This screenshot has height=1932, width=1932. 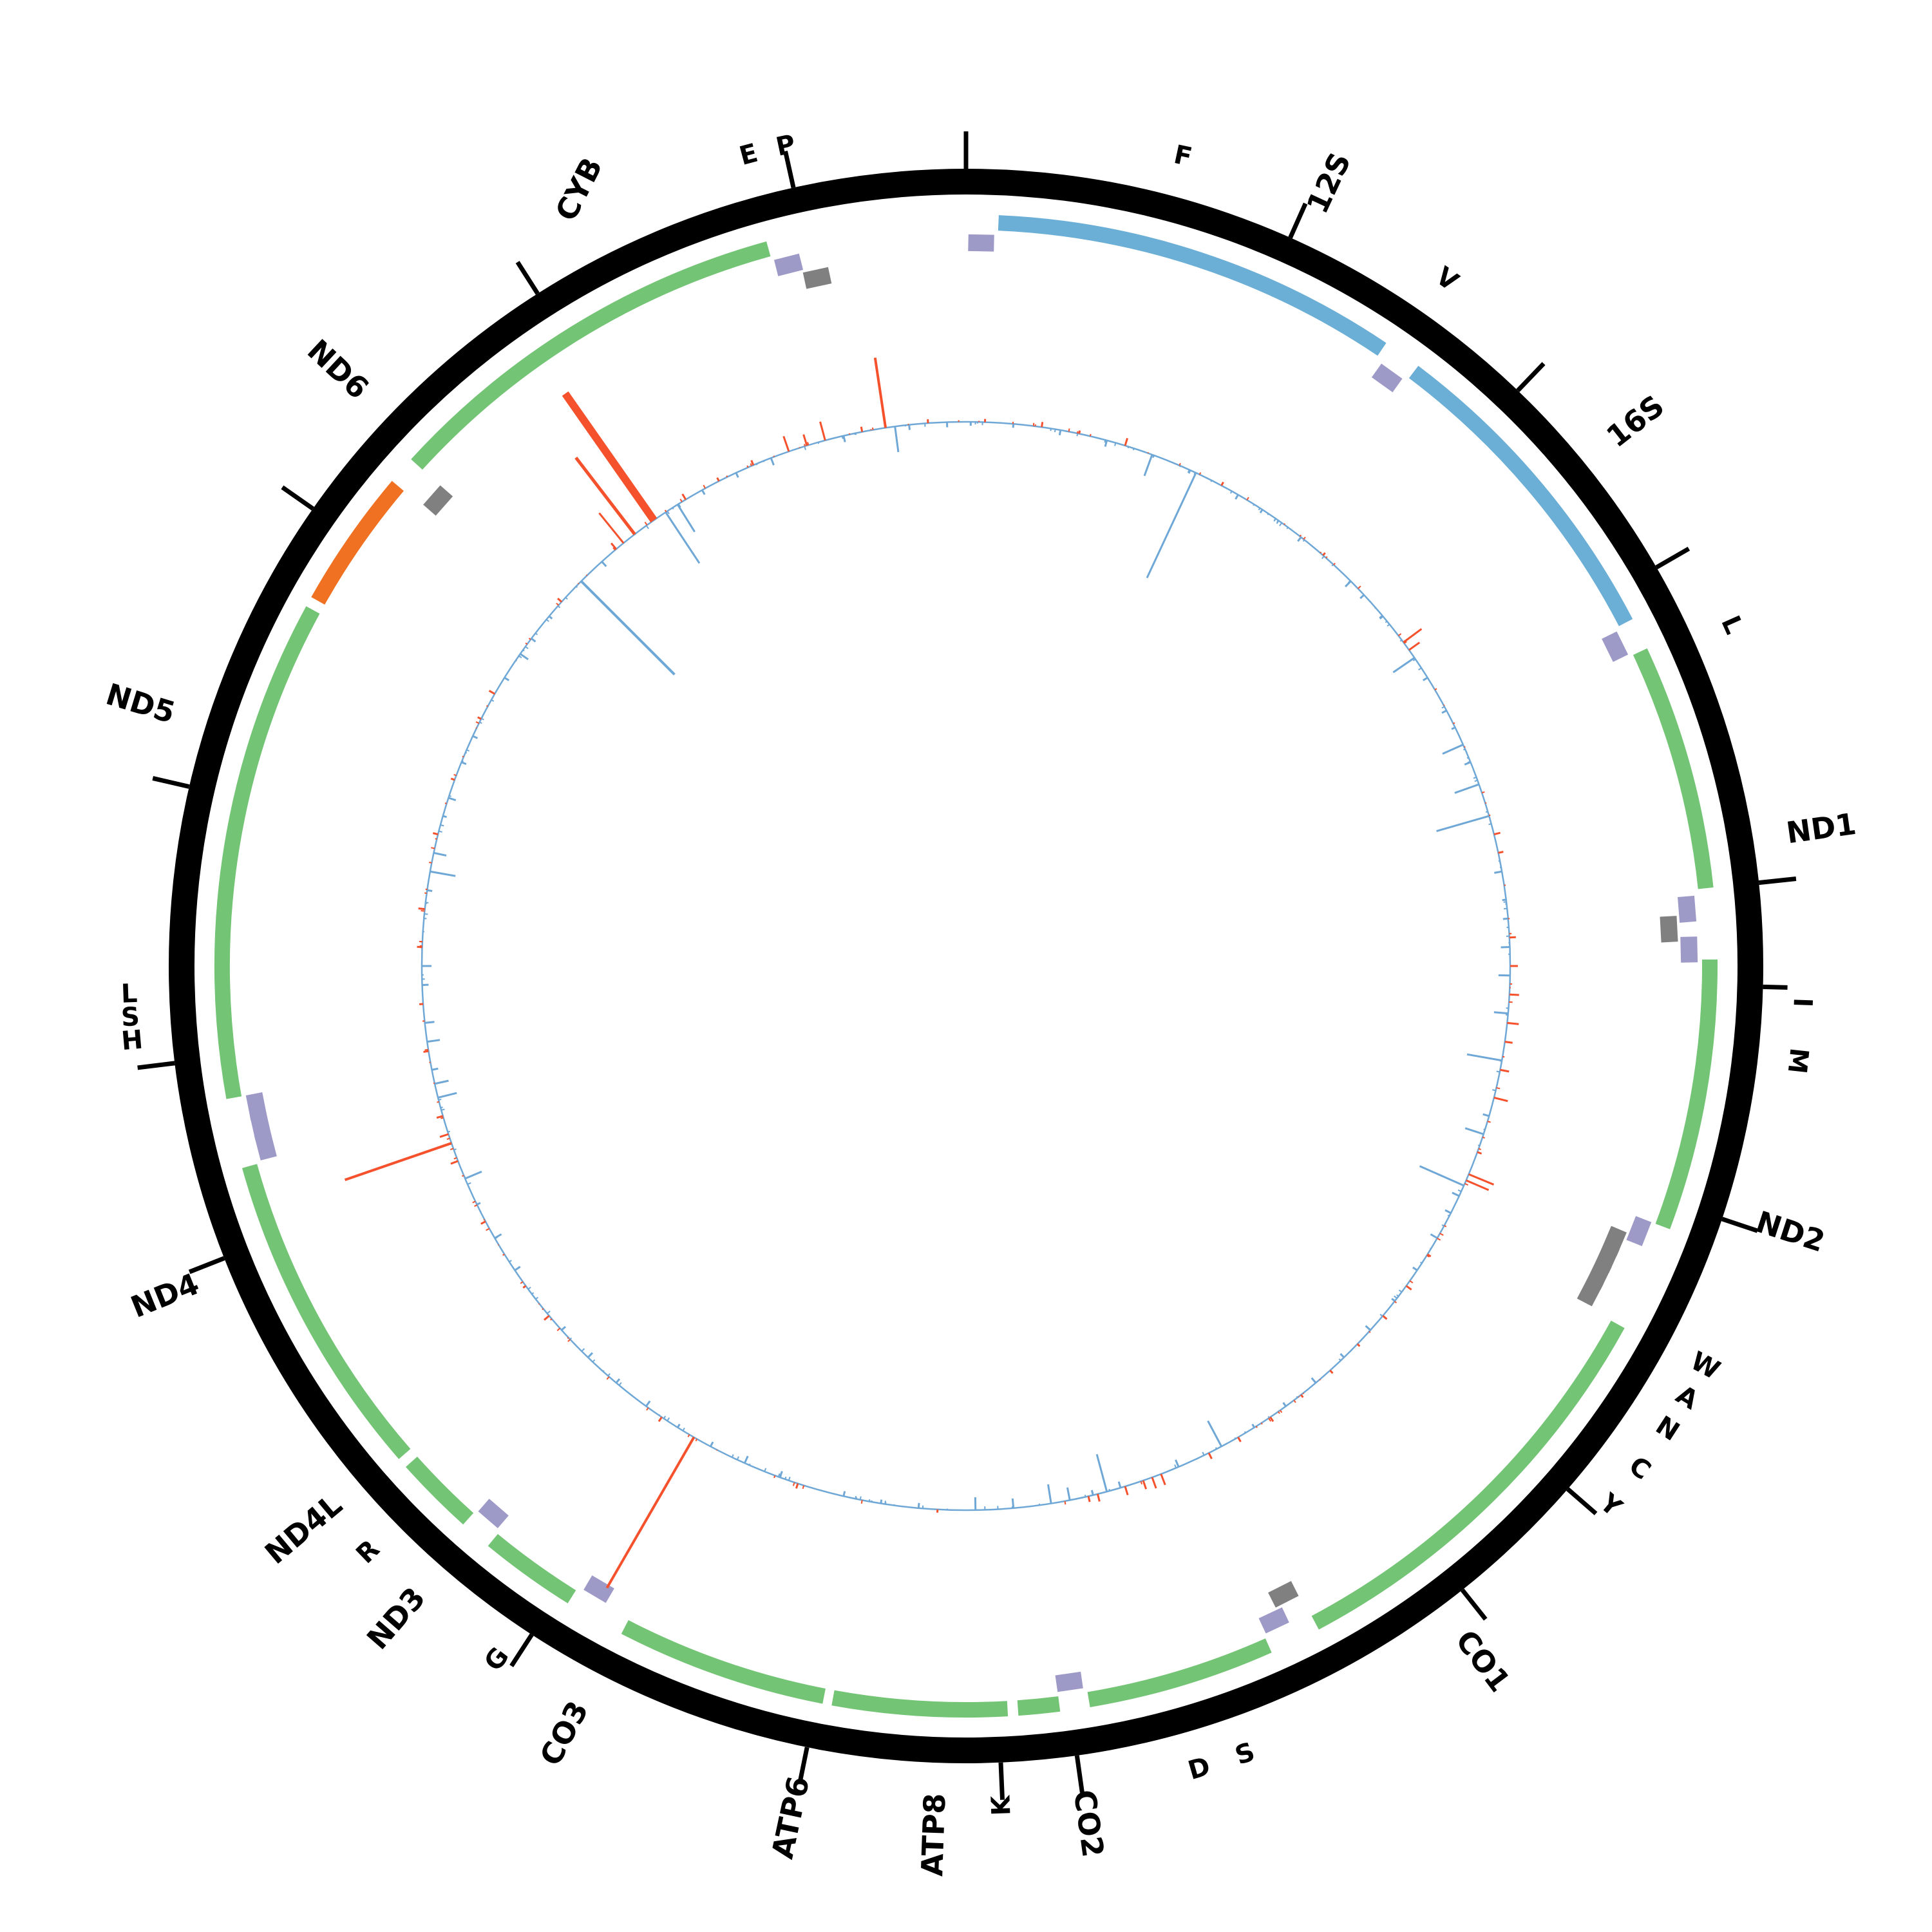 I want to click on gene-label-Y: Y, so click(x=1610, y=1506).